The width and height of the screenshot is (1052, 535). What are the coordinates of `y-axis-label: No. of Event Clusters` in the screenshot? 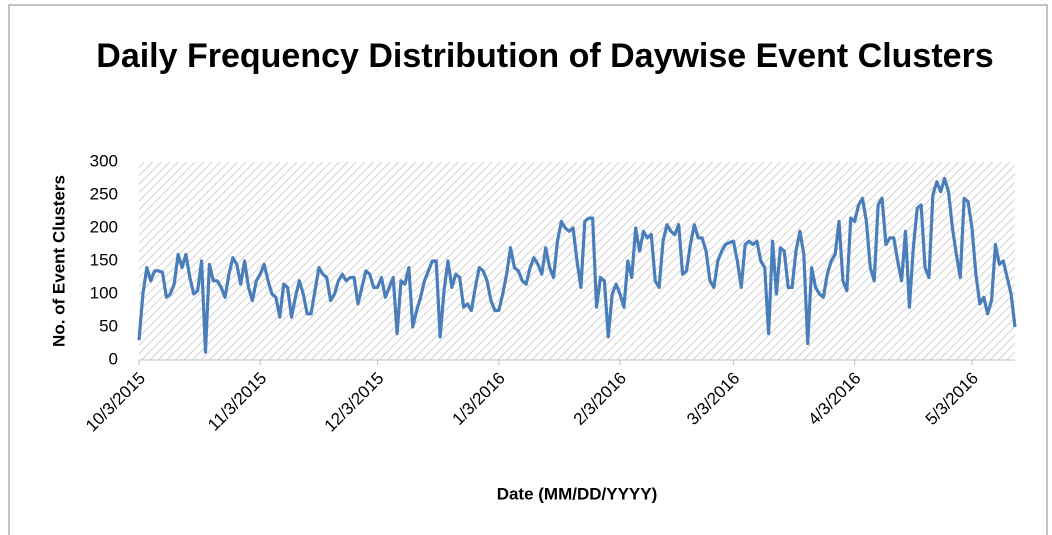 It's located at (58, 261).